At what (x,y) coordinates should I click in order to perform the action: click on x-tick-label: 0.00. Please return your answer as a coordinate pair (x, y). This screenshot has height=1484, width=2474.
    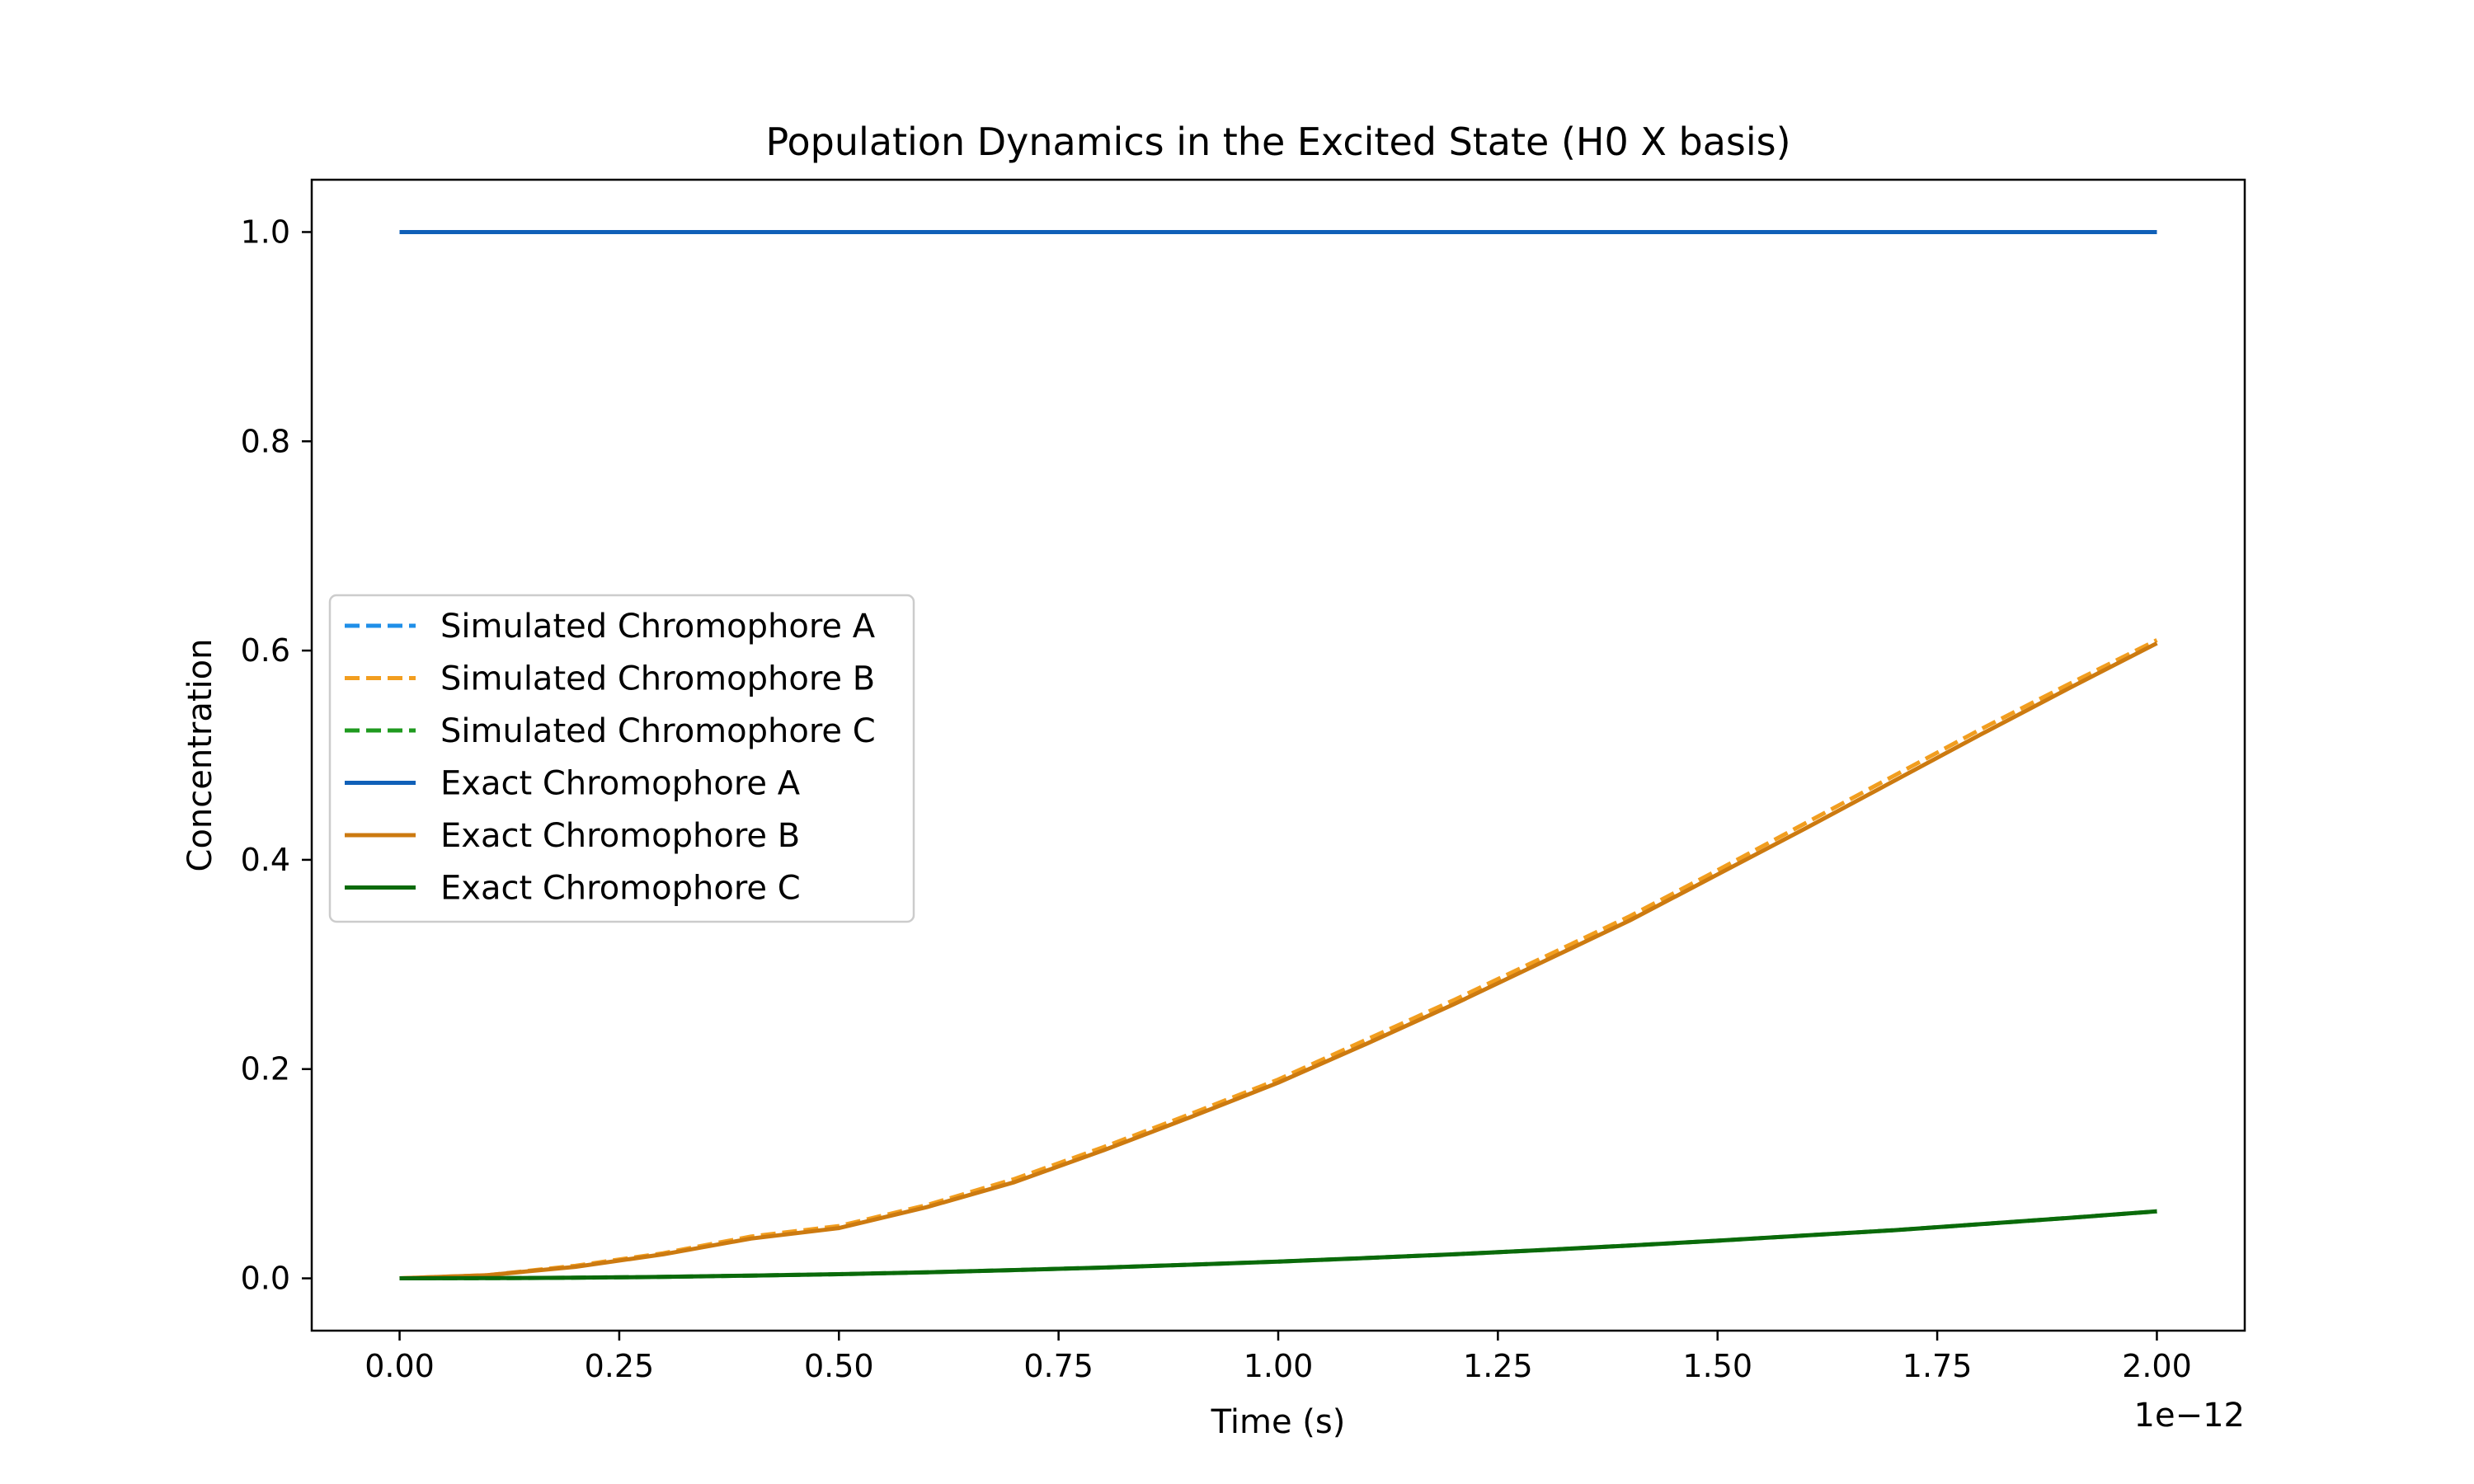
    Looking at the image, I should click on (400, 1366).